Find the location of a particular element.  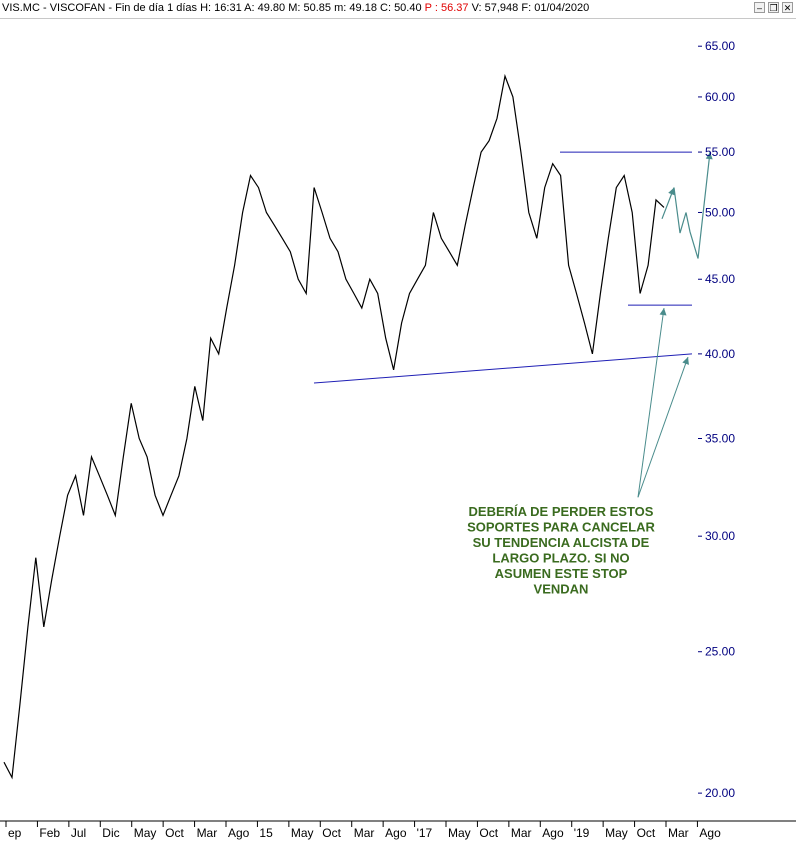

x-tick-label: ep is located at coordinates (15, 833).